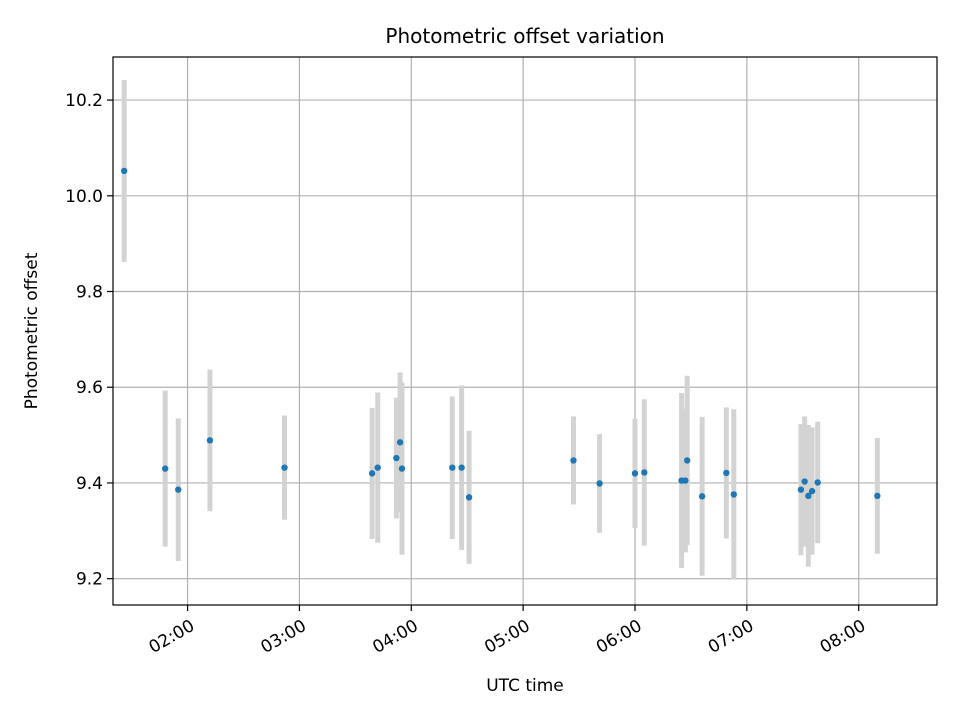 The image size is (960, 720). Describe the element at coordinates (89, 340) in the screenshot. I see `y-tick-layer: 9.2 9.4 9.6 9.8 10.0 10.2` at that location.